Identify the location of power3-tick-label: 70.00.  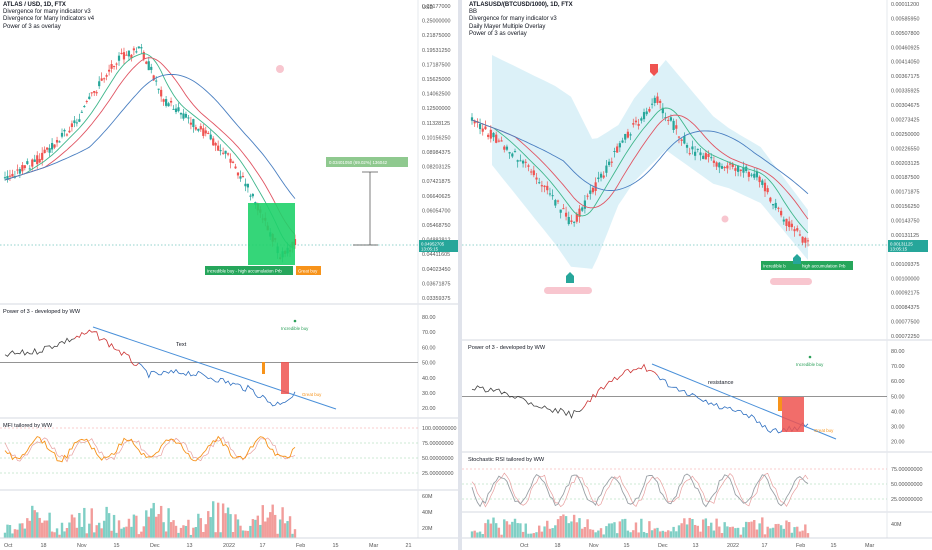
(898, 367).